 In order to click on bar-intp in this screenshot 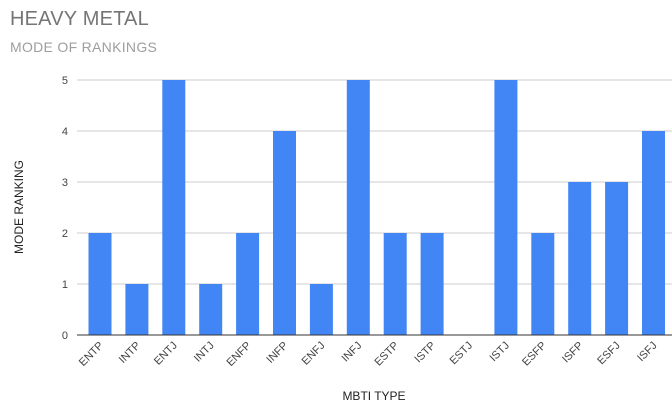, I will do `click(137, 309)`.